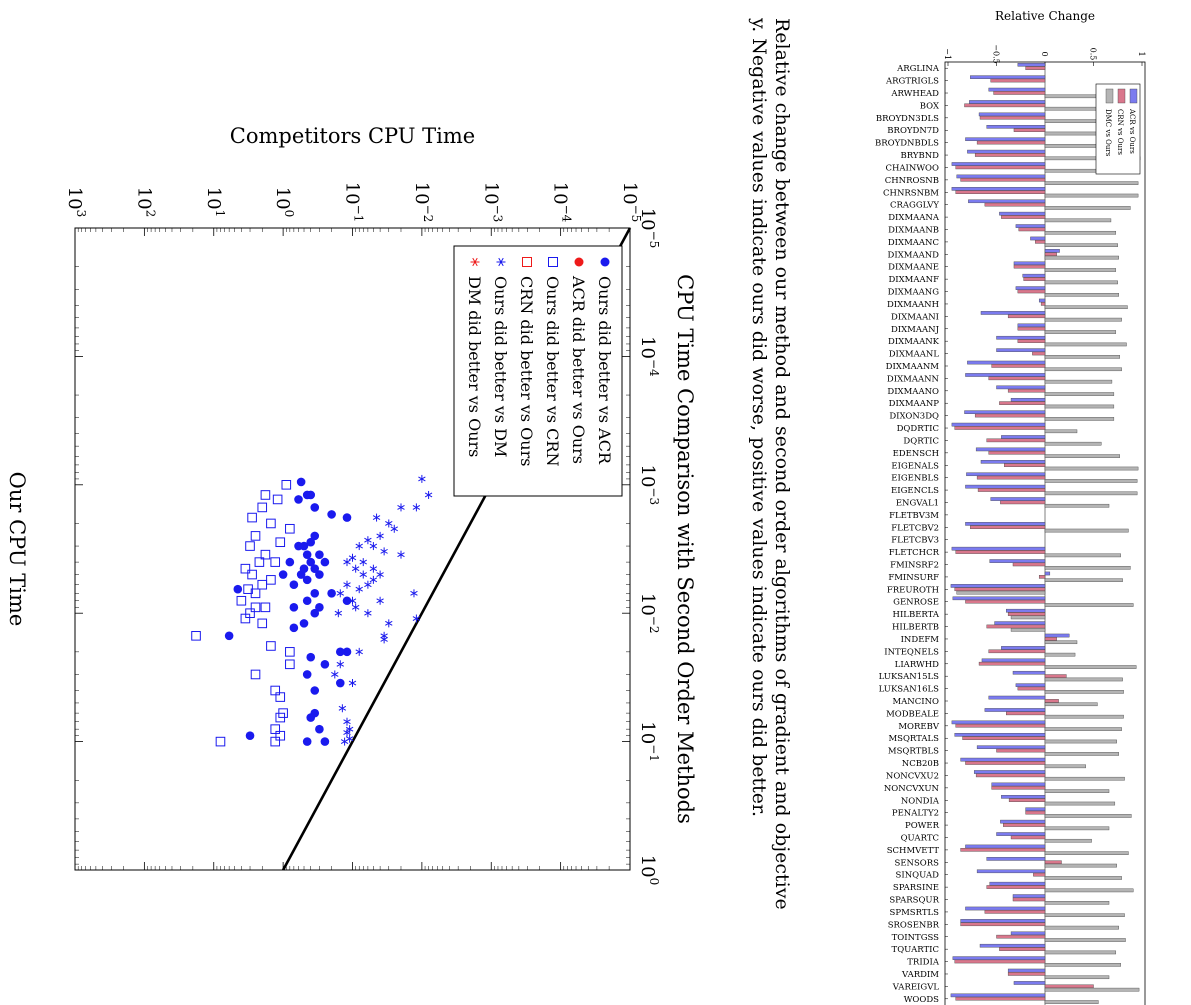 The width and height of the screenshot is (1191, 1005). What do you see at coordinates (914, 553) in the screenshot?
I see `category-label: FLETCHCR` at bounding box center [914, 553].